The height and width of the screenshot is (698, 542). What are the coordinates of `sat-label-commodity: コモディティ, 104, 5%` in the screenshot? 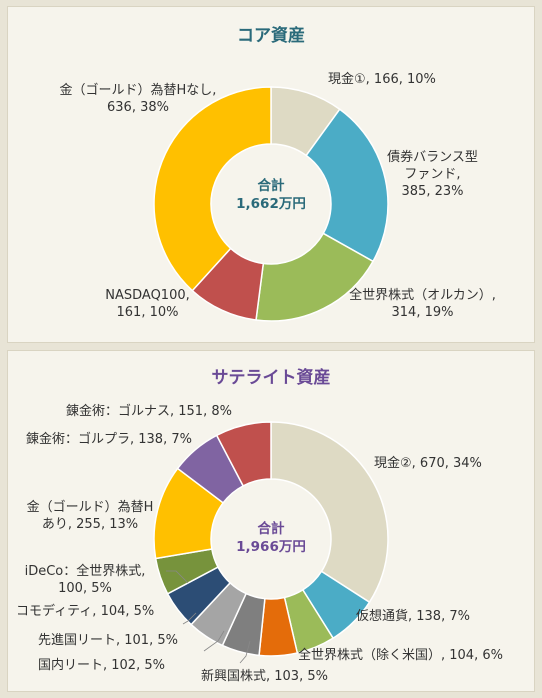 It's located at (85, 611).